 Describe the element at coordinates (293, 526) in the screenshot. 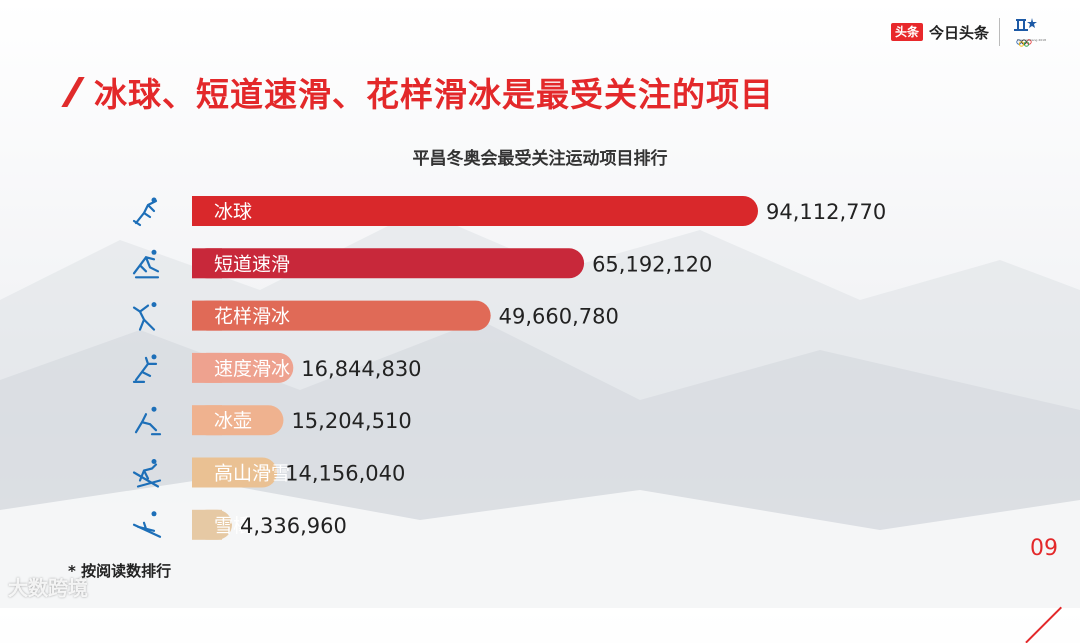

I see `value-label-7: 4,336,960` at that location.